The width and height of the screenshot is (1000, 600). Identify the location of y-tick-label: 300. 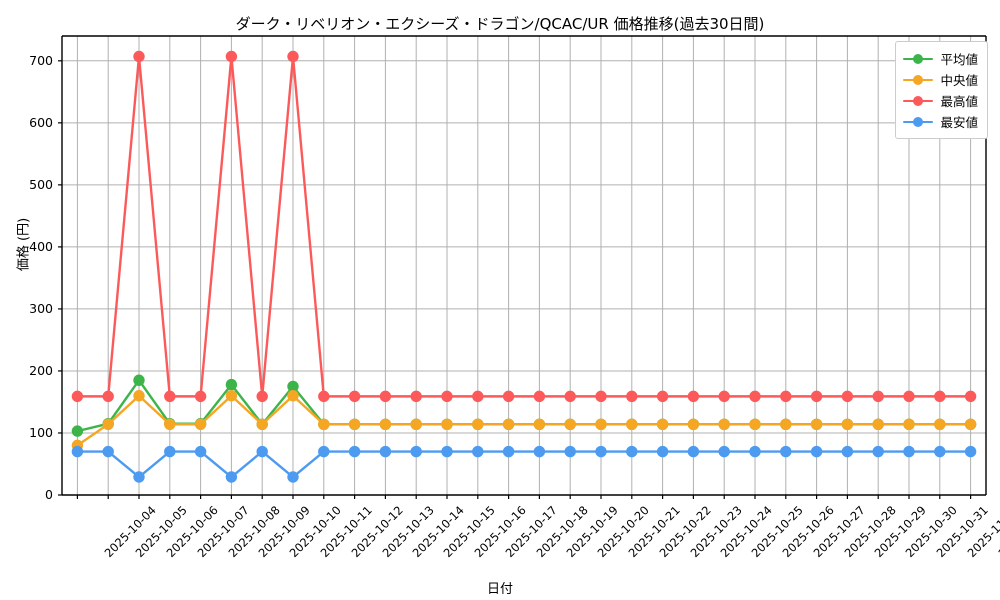
(41, 308).